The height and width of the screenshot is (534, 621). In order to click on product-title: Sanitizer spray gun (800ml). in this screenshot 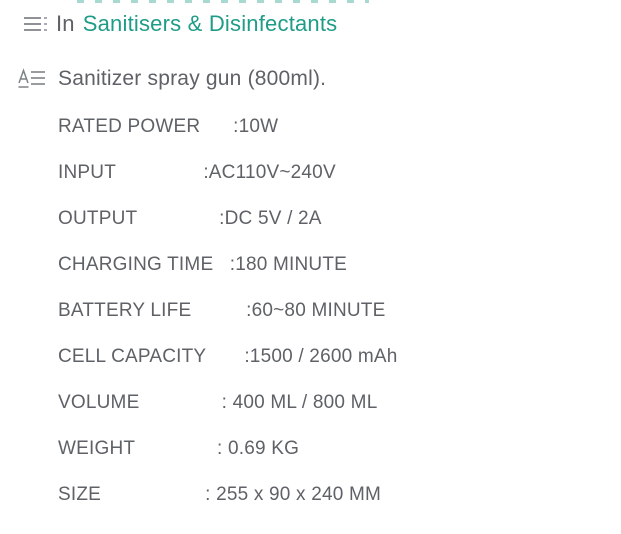, I will do `click(192, 78)`.